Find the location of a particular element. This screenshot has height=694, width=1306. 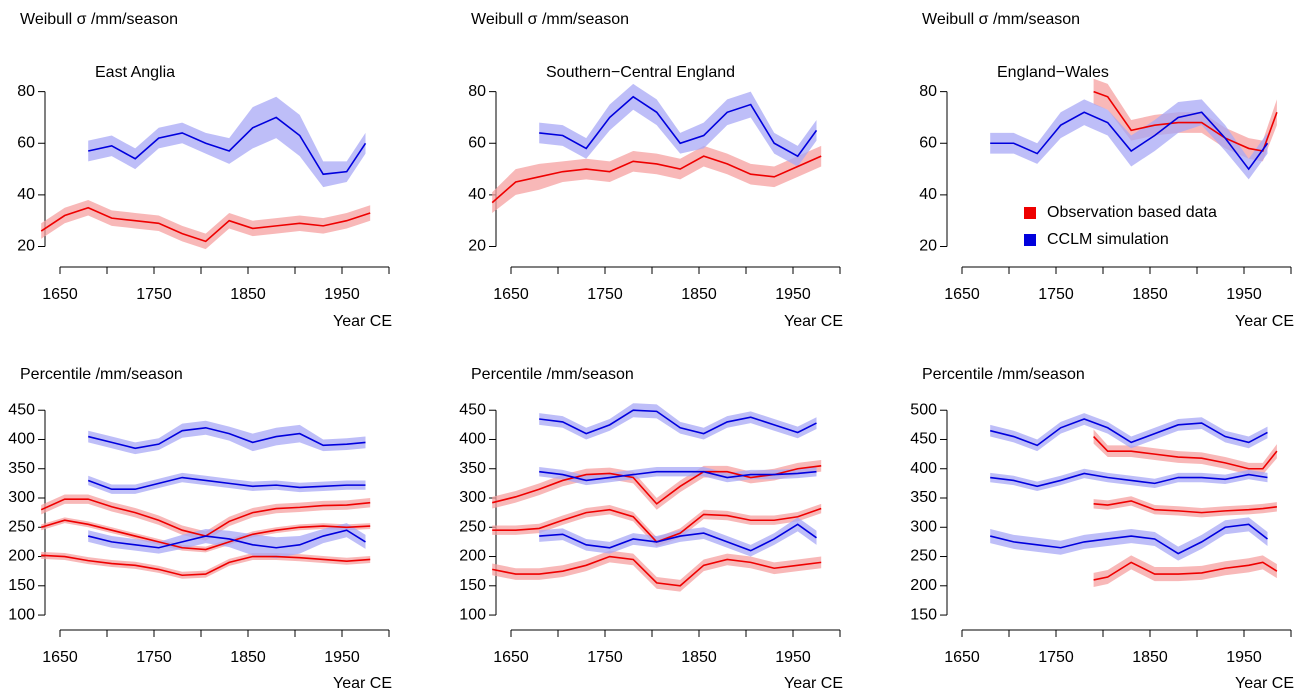

y-tick-label: 500 is located at coordinates (923, 409).